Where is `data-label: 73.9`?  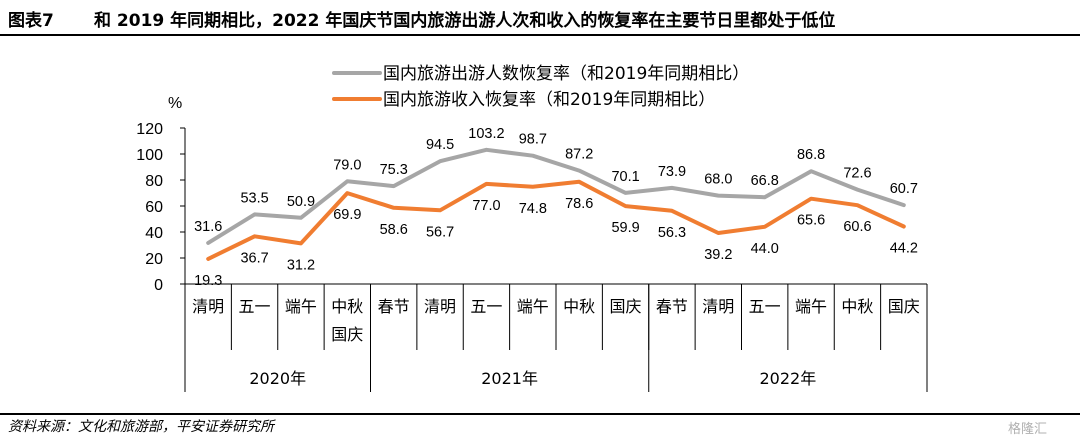
data-label: 73.9 is located at coordinates (672, 172).